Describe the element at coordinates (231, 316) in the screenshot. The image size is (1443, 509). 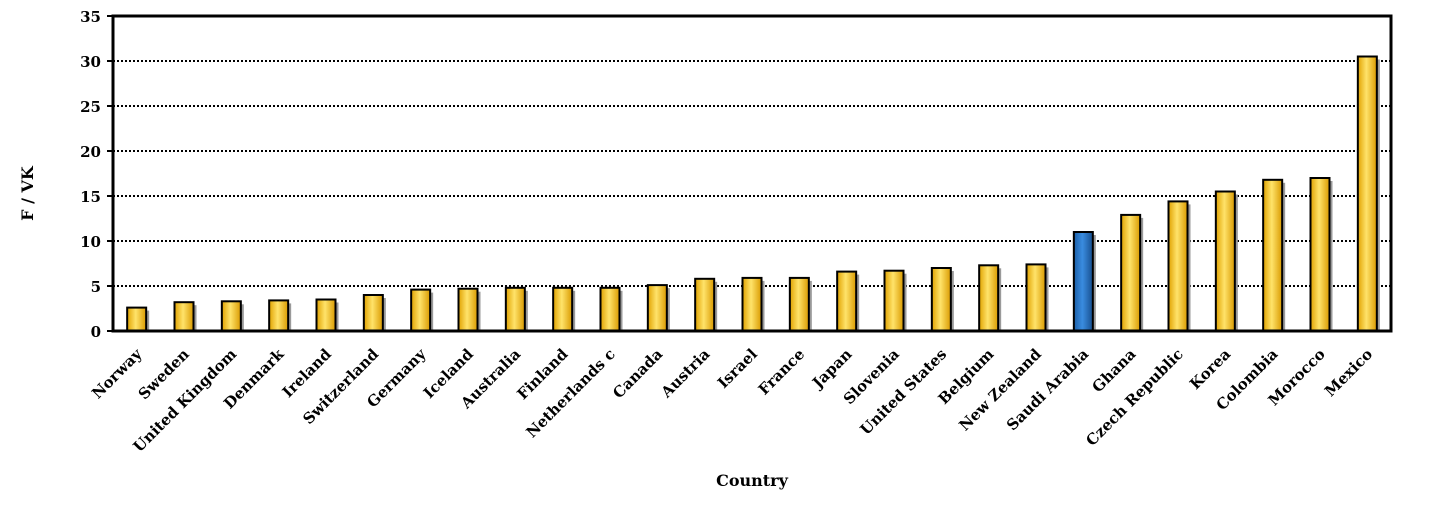
I see `bar-united-kingdom` at that location.